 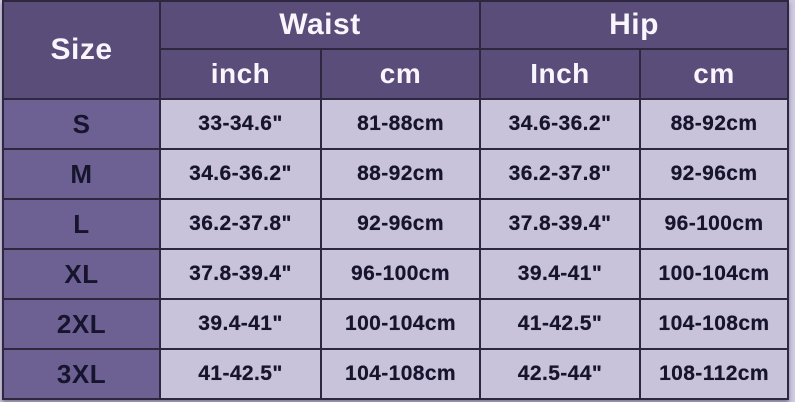 What do you see at coordinates (400, 324) in the screenshot?
I see `waist-cm-value: 100-104cm` at bounding box center [400, 324].